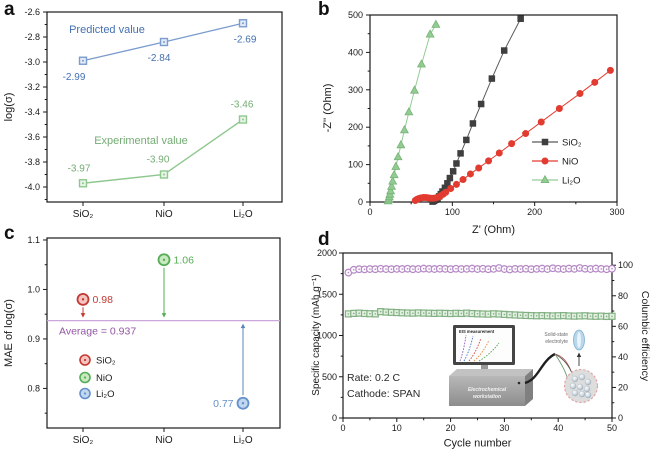 This screenshot has height=459, width=660. What do you see at coordinates (9, 233) in the screenshot?
I see `panel-c-label: c` at bounding box center [9, 233].